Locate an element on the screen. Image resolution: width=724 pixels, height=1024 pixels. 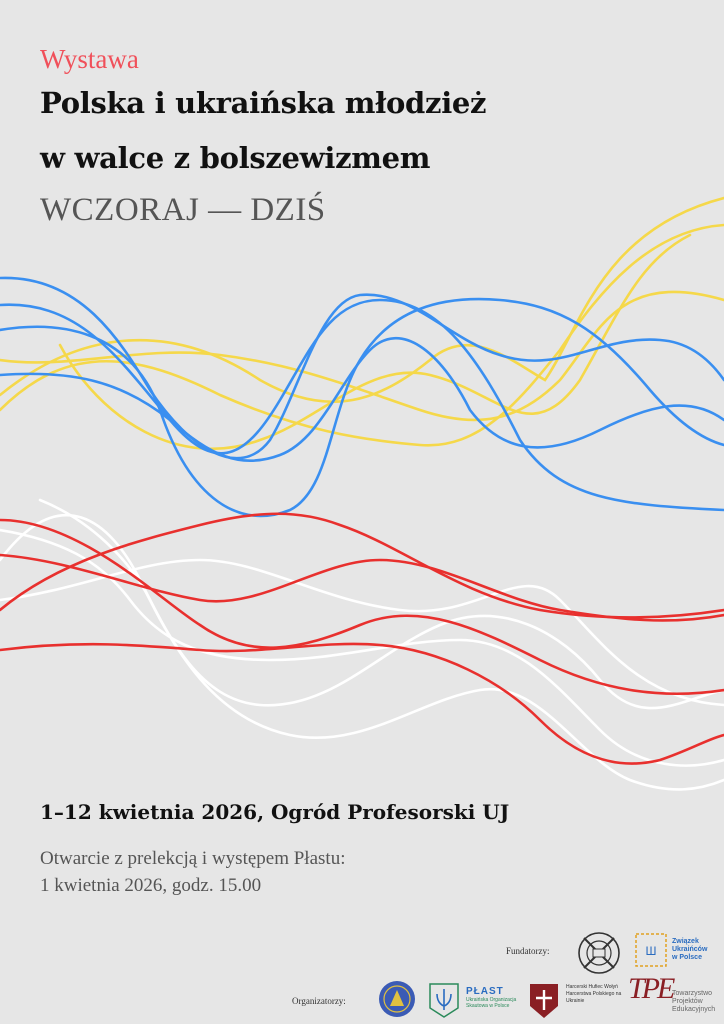
svg-text: Ш is located at coordinates (651, 951).